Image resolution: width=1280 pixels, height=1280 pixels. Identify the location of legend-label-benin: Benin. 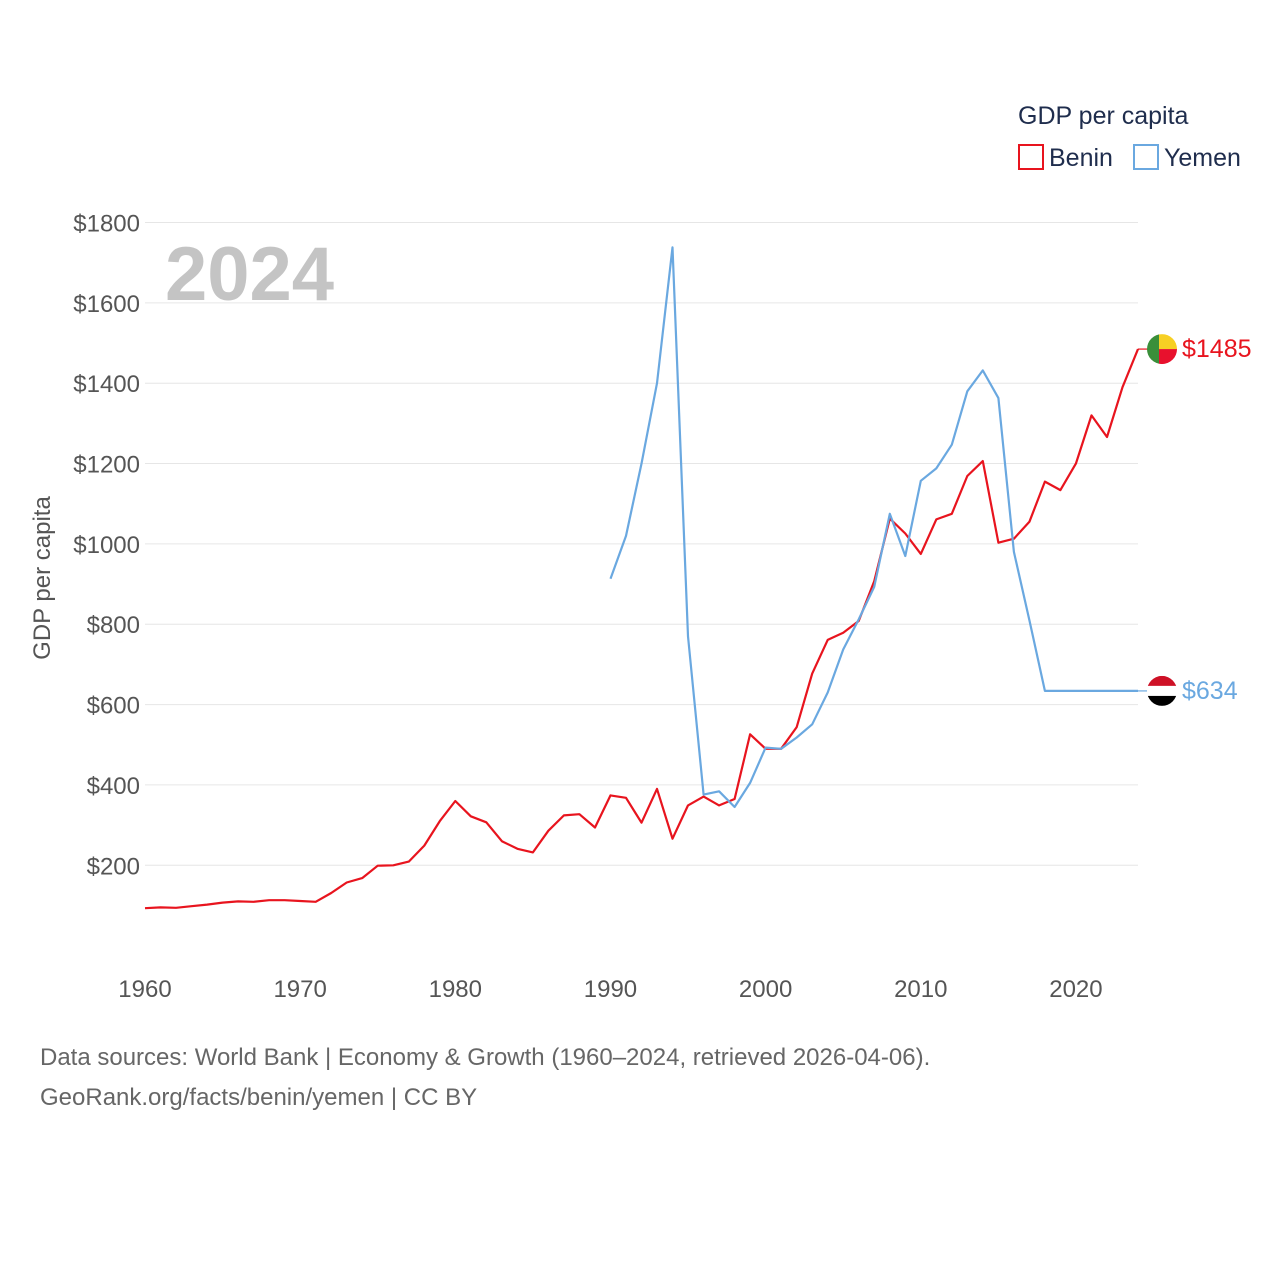
(1081, 158).